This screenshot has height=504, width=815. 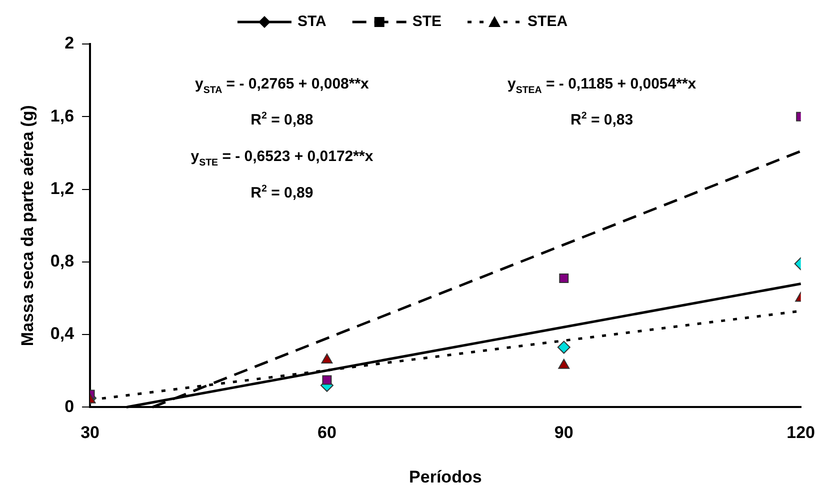 What do you see at coordinates (427, 21) in the screenshot?
I see `legend-label: STE` at bounding box center [427, 21].